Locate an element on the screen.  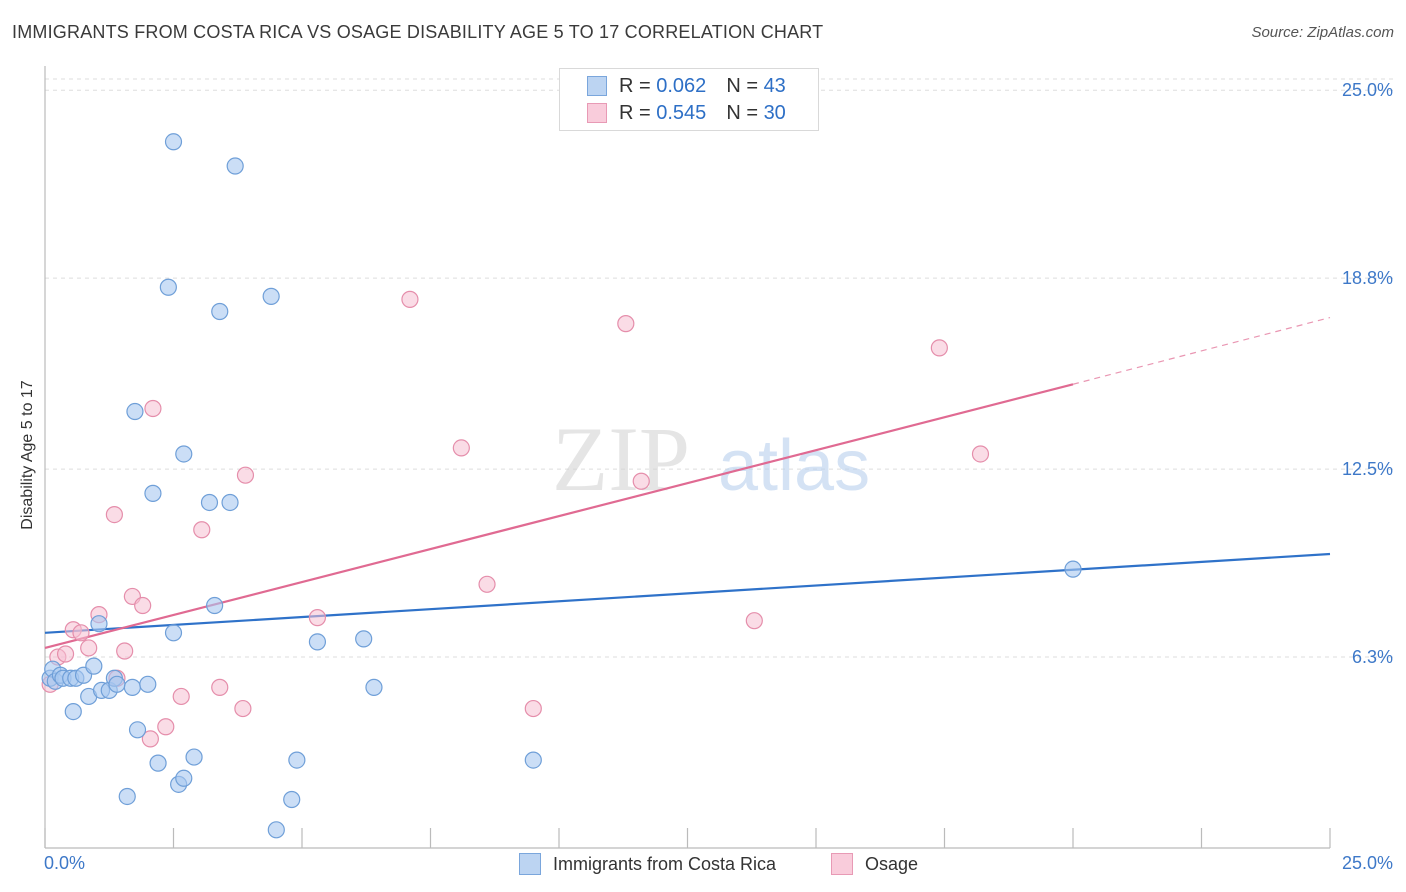
bottom-legend-label: Osage is located at coordinates (892, 863).